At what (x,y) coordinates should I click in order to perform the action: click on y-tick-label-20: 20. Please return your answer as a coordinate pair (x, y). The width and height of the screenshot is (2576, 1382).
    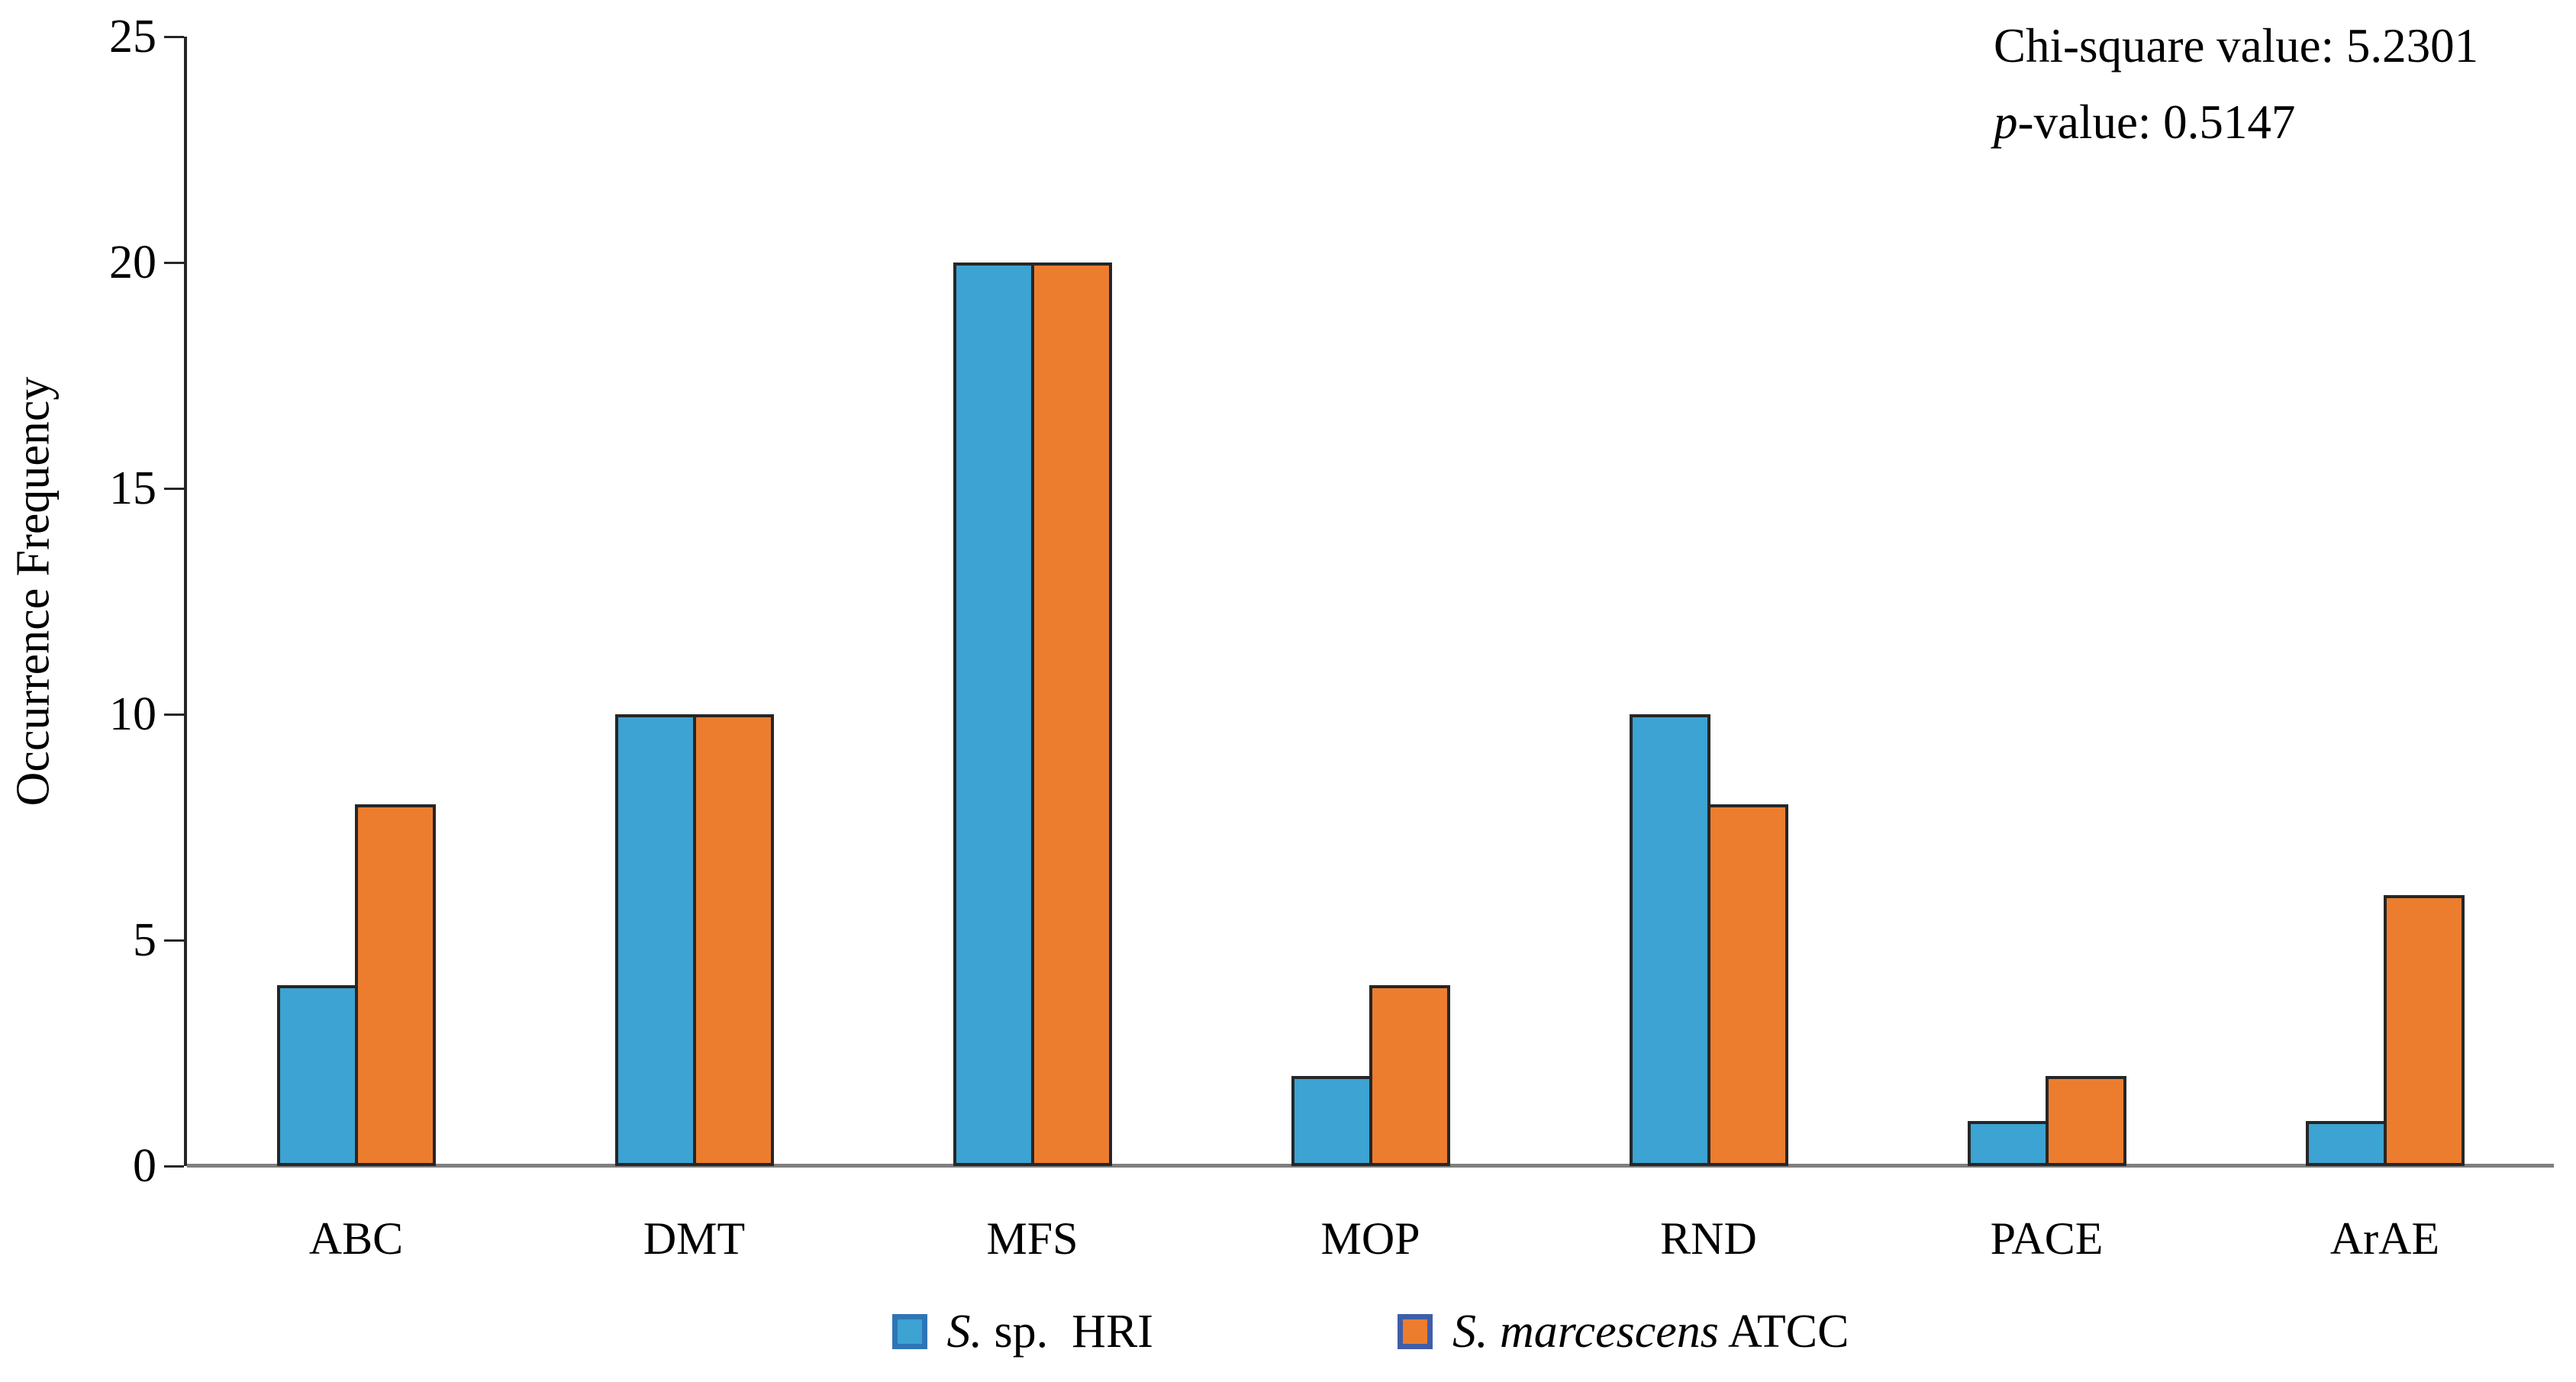
    Looking at the image, I should click on (132, 262).